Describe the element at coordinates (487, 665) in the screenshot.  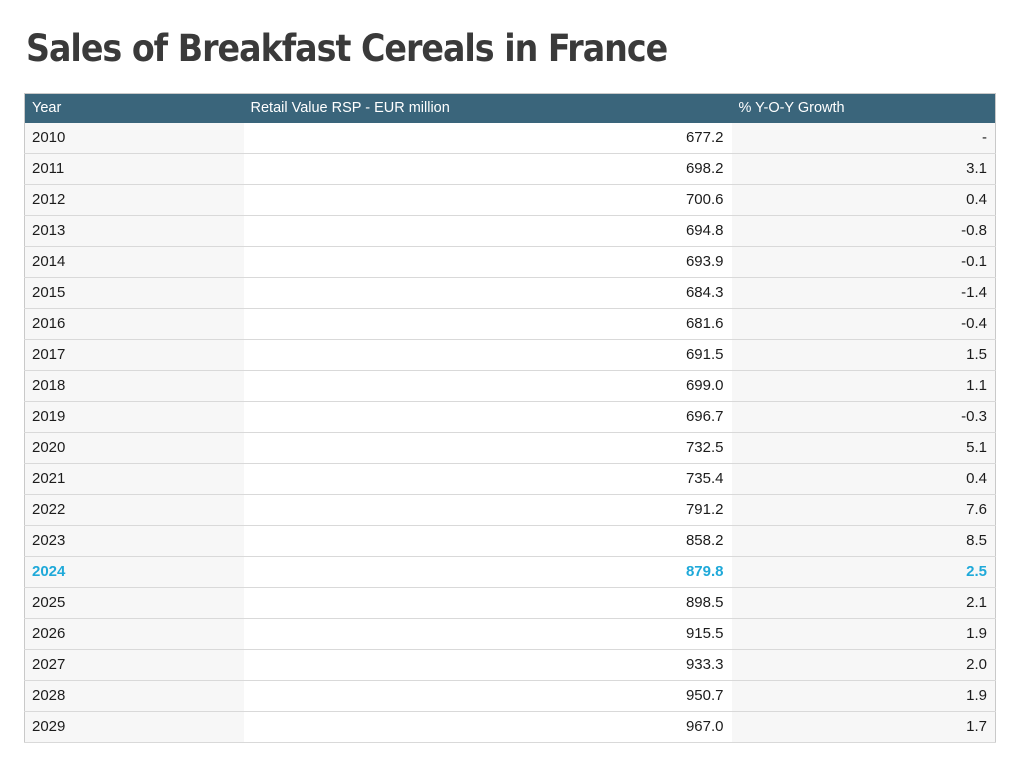
I see `value-cell: 933.3` at that location.